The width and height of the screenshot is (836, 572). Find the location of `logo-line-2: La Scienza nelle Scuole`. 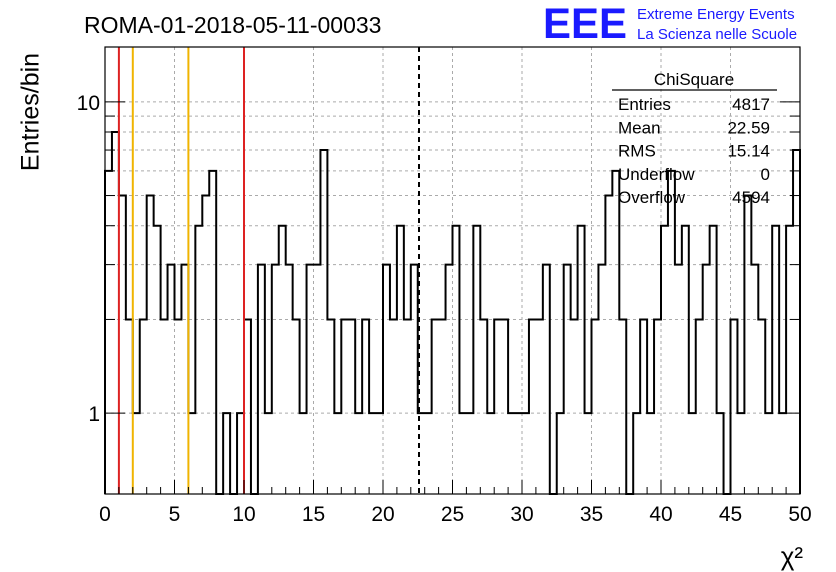

logo-line-2: La Scienza nelle Scuole is located at coordinates (717, 34).